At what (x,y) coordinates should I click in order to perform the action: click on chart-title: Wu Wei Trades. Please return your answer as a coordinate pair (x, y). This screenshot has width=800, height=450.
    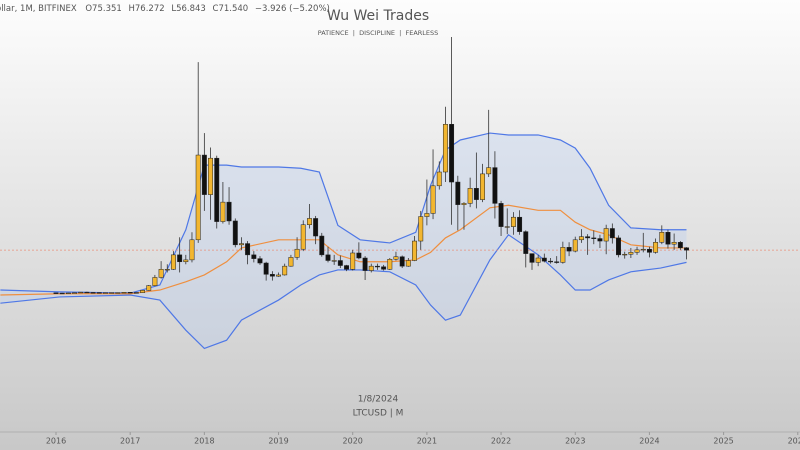
    Looking at the image, I should click on (378, 16).